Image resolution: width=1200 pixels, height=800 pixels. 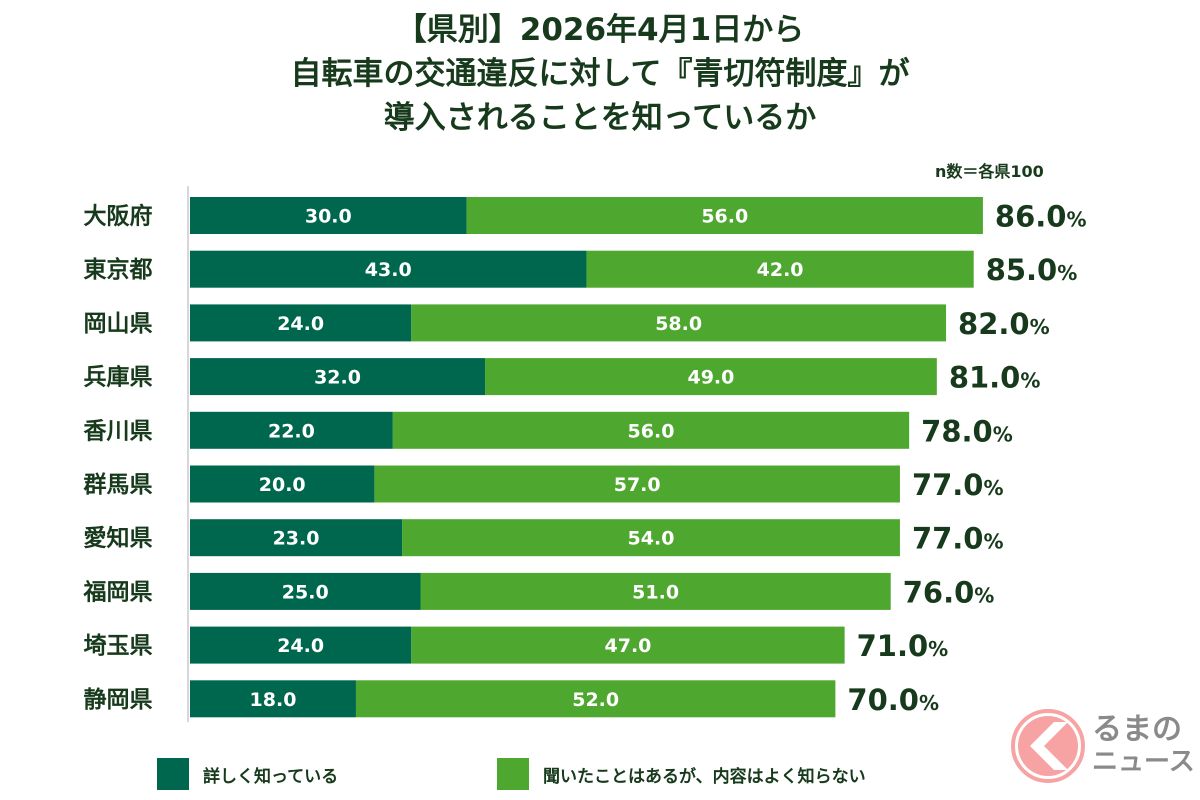 I want to click on total-label: 76.0%, so click(x=949, y=592).